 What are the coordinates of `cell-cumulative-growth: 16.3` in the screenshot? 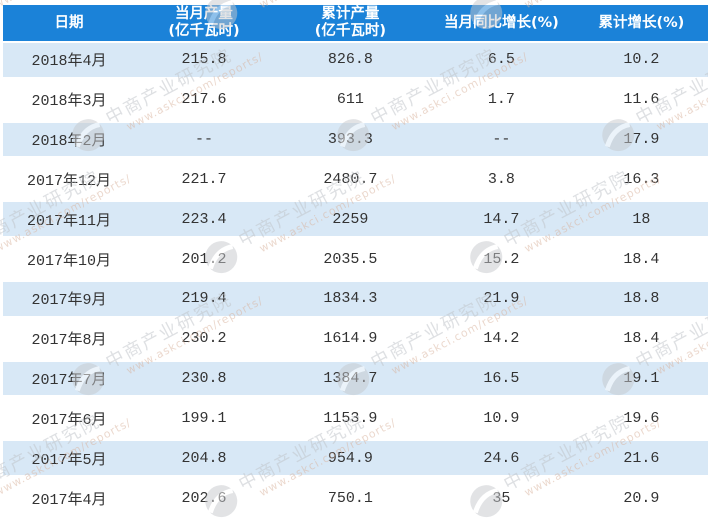 It's located at (641, 179).